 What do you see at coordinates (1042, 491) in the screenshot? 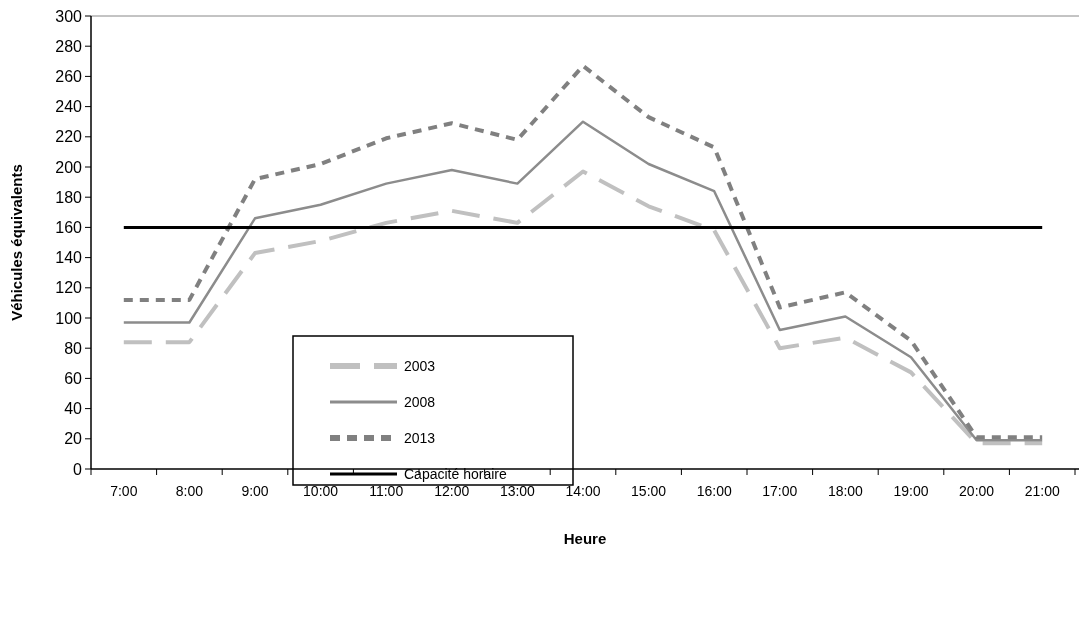
I see `x-tick-label: 21:00` at bounding box center [1042, 491].